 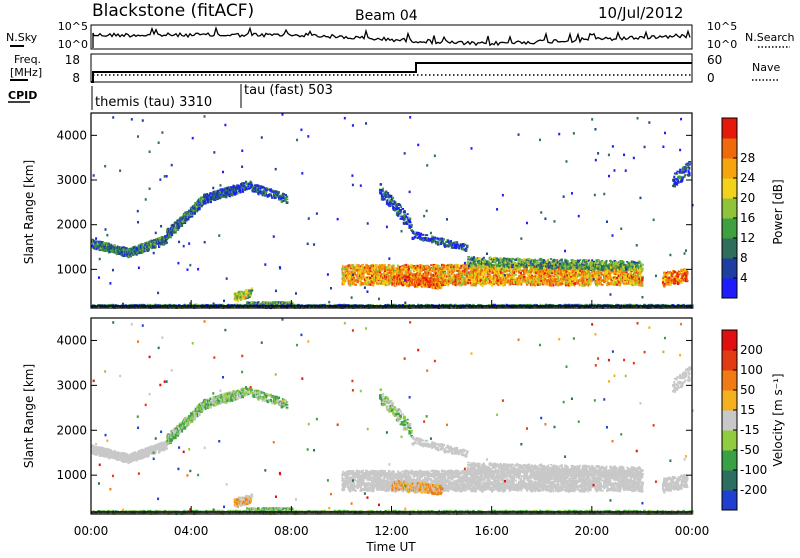 I want to click on date-title: 10/Jul/2012, so click(x=640, y=13).